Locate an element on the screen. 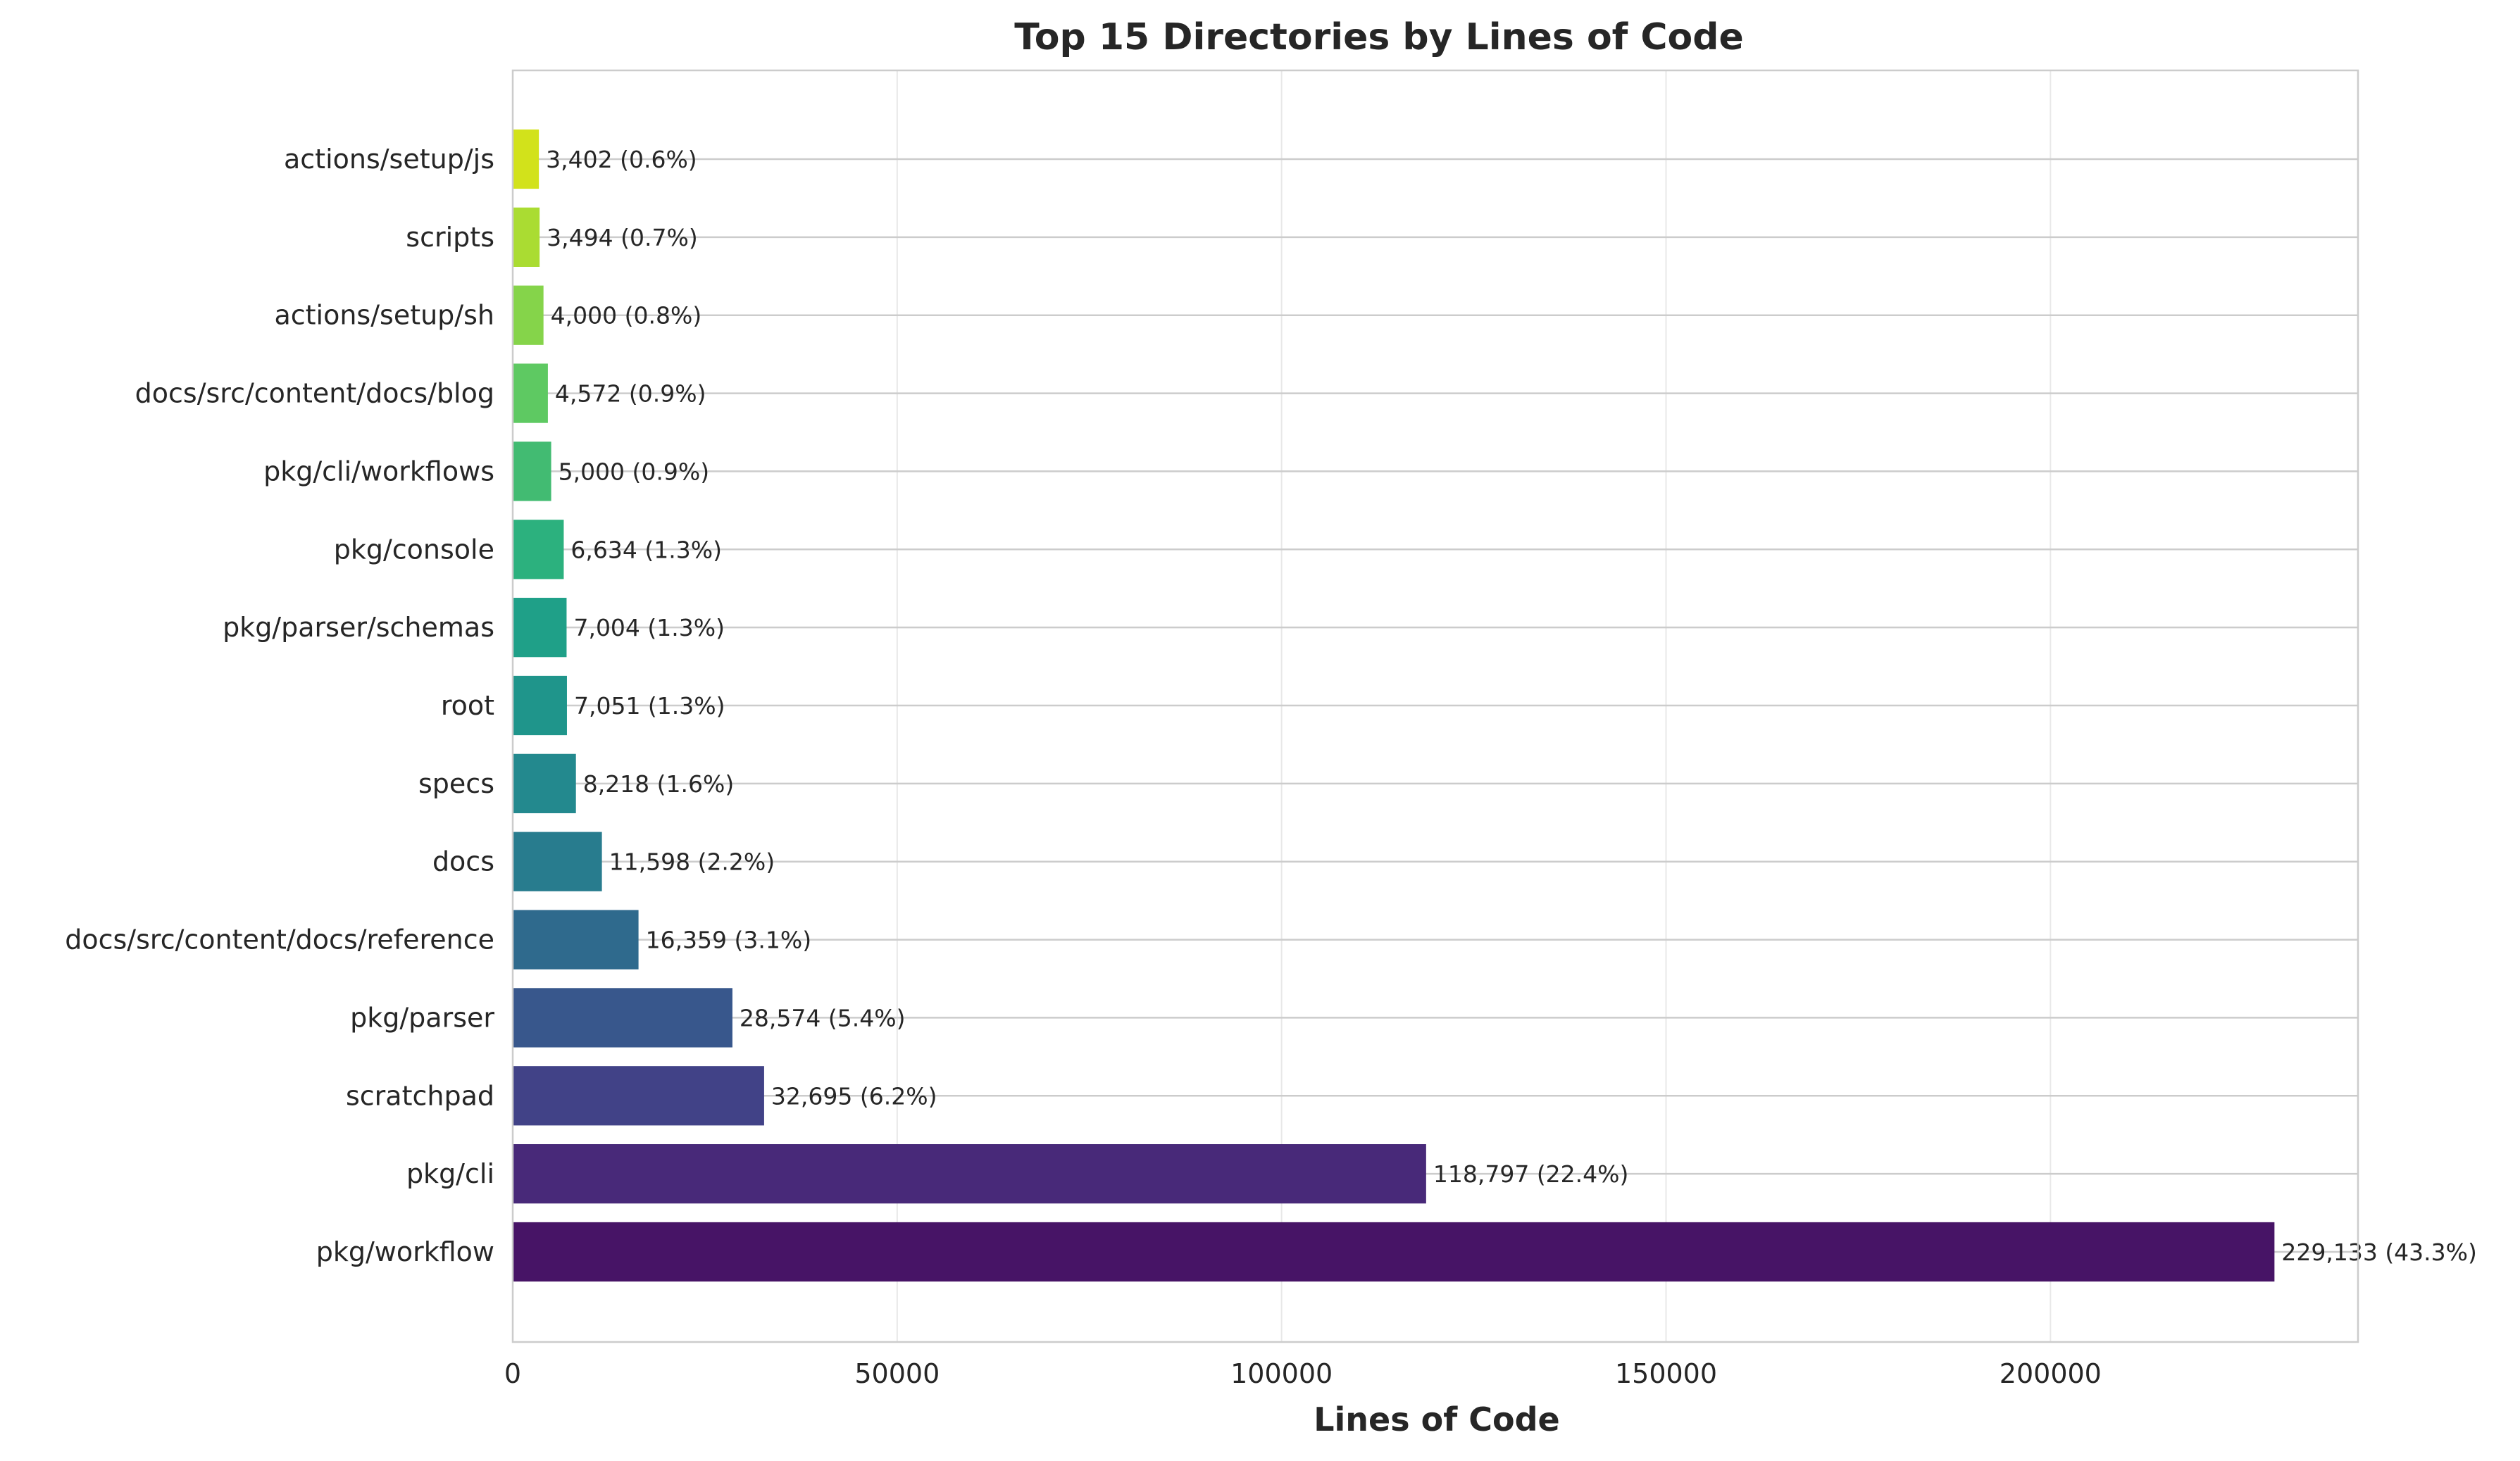 The width and height of the screenshot is (2520, 1461). data-label: 28,574 (5.4%) is located at coordinates (823, 1018).